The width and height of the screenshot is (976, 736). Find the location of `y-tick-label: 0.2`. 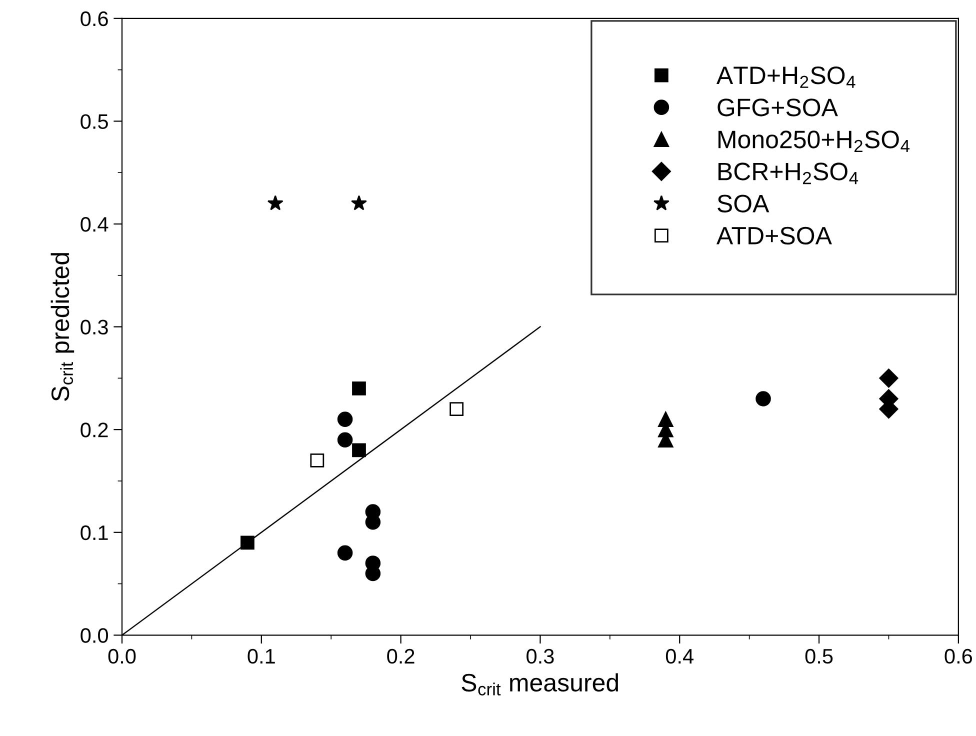

y-tick-label: 0.2 is located at coordinates (94, 430).